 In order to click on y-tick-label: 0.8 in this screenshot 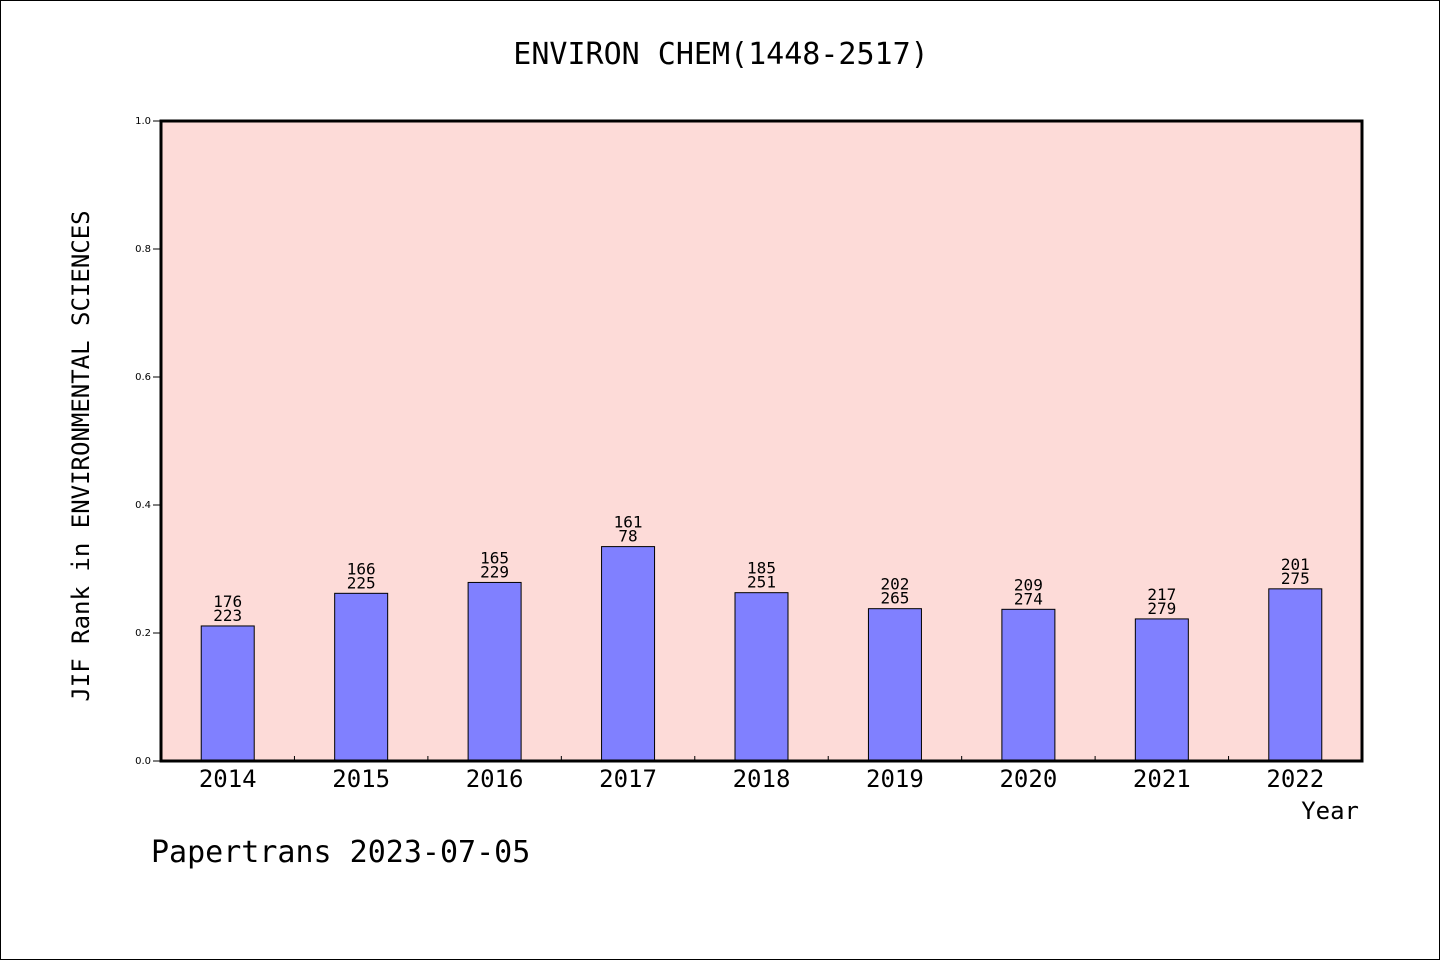, I will do `click(143, 249)`.